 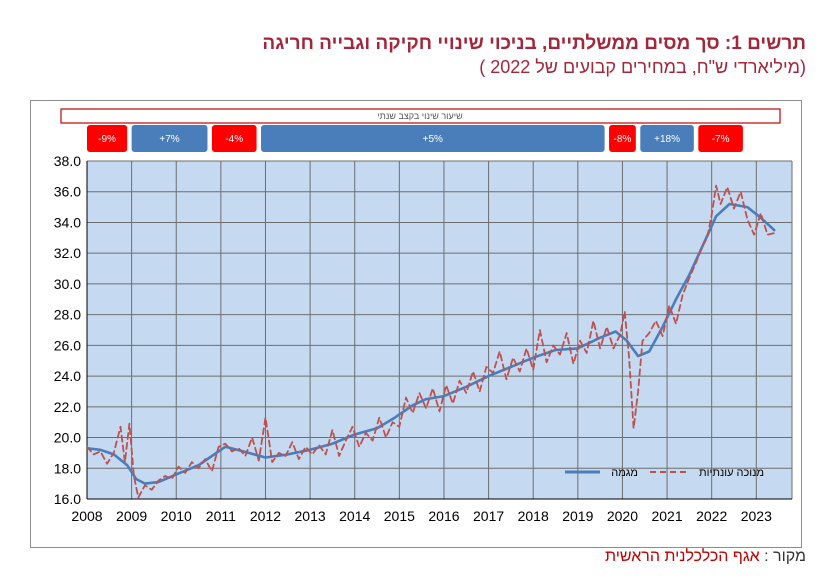 What do you see at coordinates (785, 556) in the screenshot?
I see `source-label: מקור :` at bounding box center [785, 556].